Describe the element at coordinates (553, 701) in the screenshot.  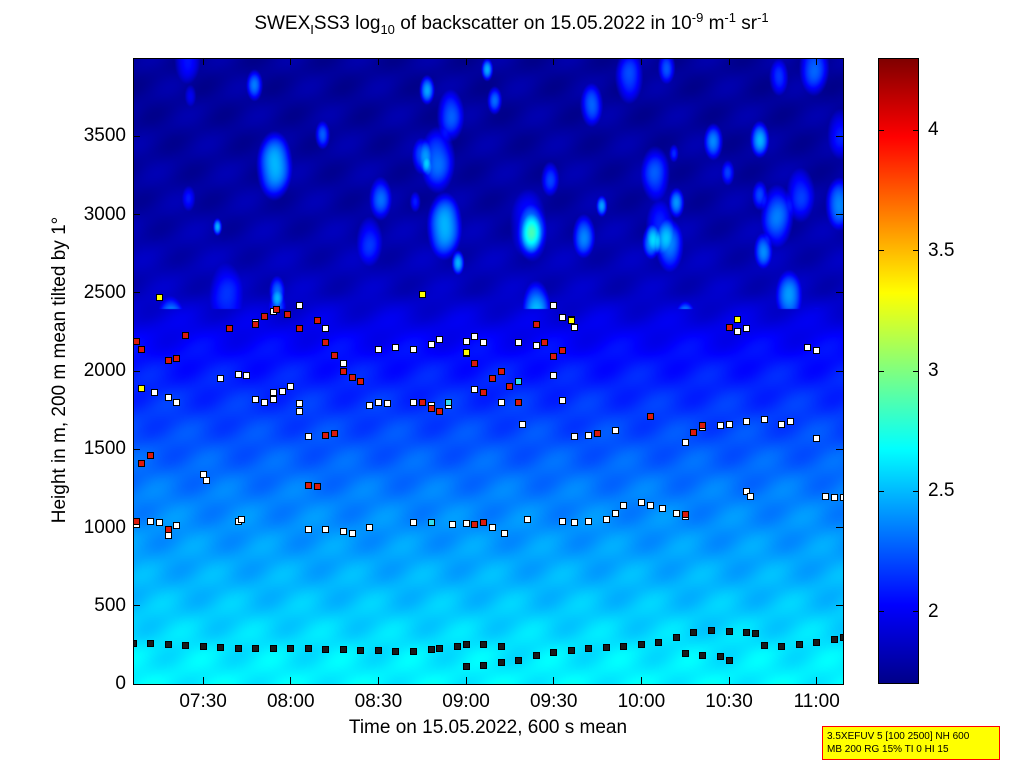
I see `x-tick-label: 09:30` at that location.